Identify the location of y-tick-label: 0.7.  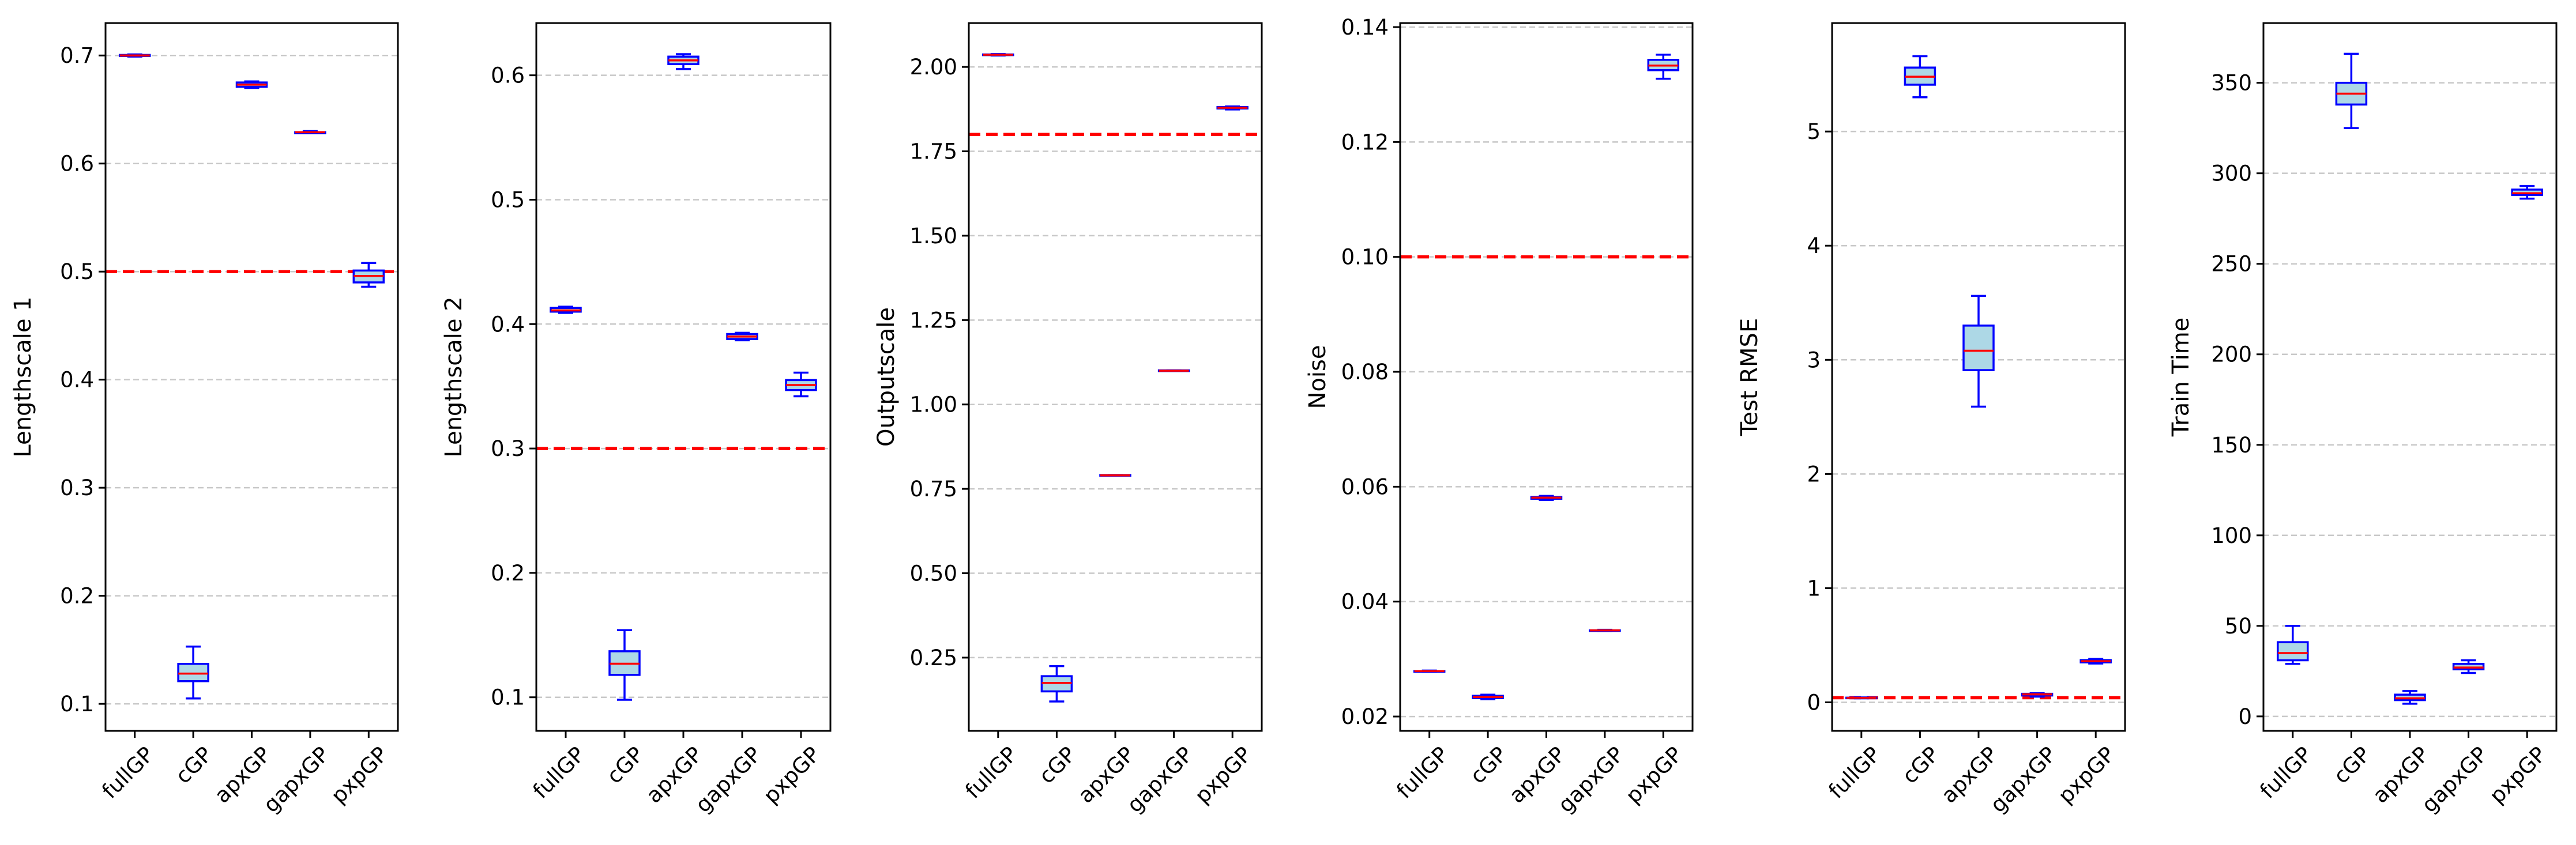
(77, 56).